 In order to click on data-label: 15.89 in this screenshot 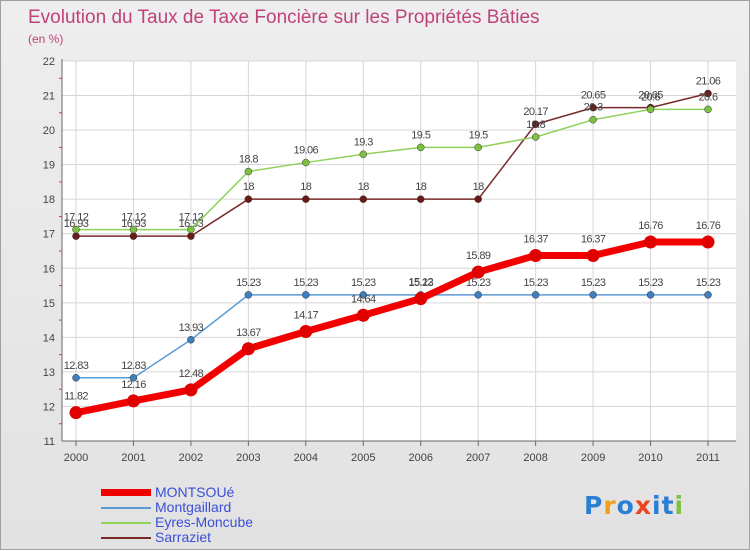, I will do `click(478, 256)`.